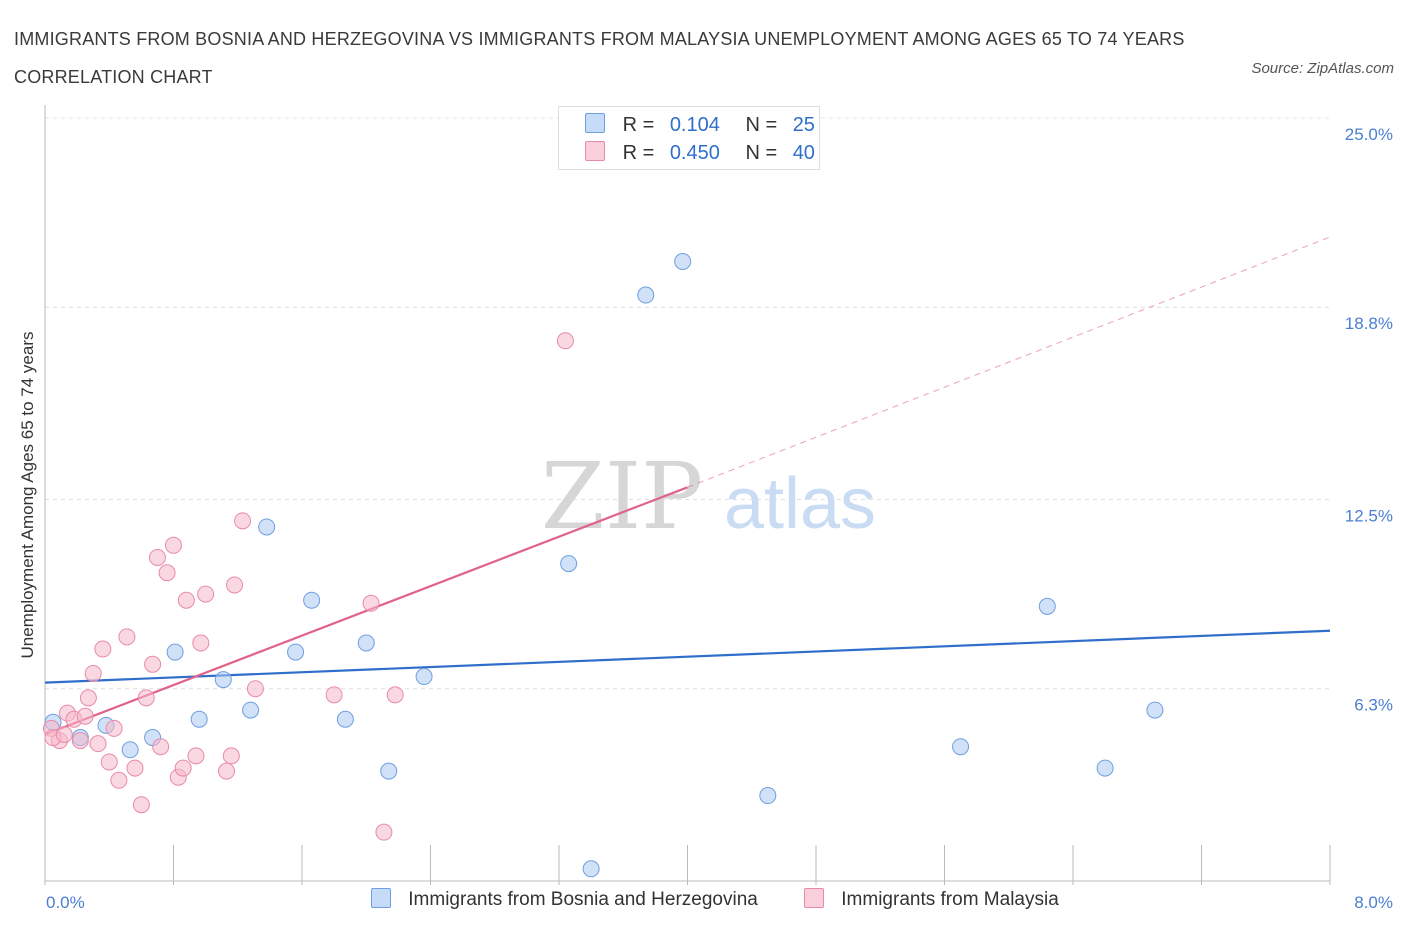 The width and height of the screenshot is (1406, 930). What do you see at coordinates (65, 902) in the screenshot?
I see `x-tick-label-min: 0.0%` at bounding box center [65, 902].